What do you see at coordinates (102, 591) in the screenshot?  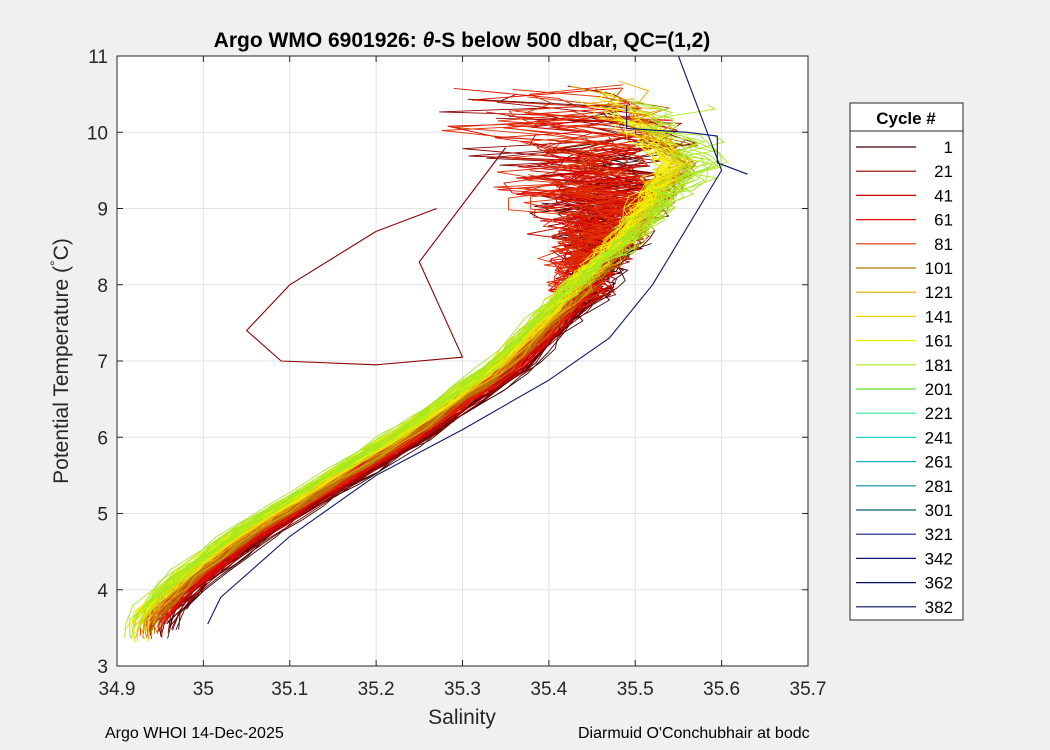 I see `y-tick-label: 4` at bounding box center [102, 591].